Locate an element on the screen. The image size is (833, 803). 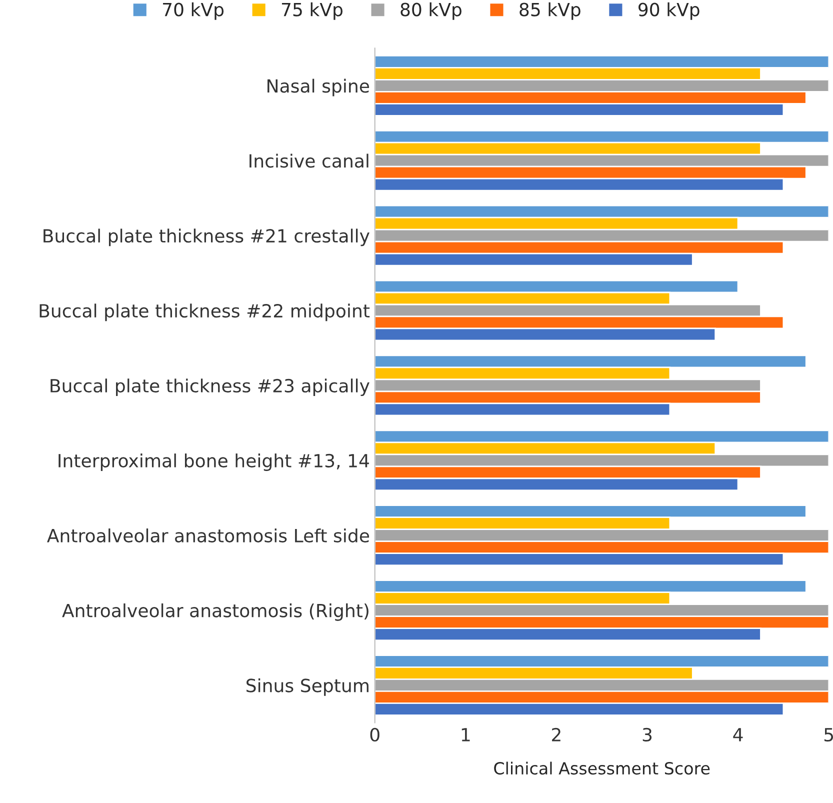
y-tick-label: Sinus Septum is located at coordinates (307, 687).